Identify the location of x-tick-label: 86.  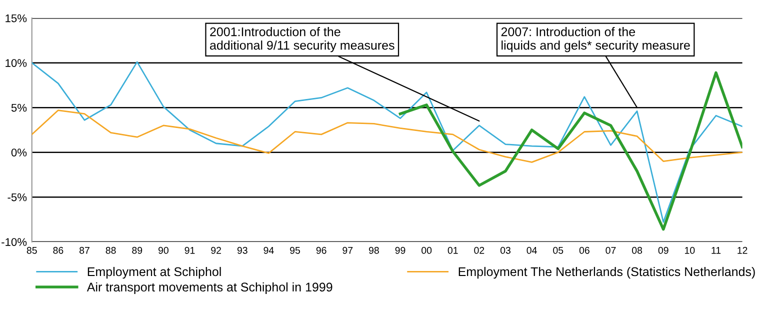
(58, 250).